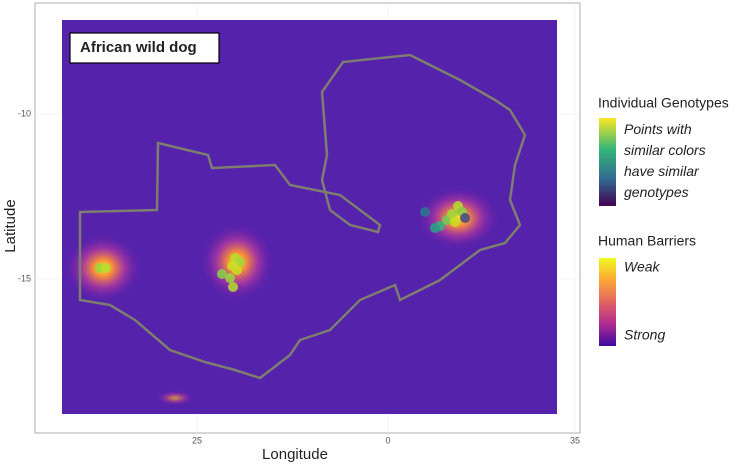 Image resolution: width=754 pixels, height=465 pixels. Describe the element at coordinates (282, 246) in the screenshot. I see `genotype-points` at that location.